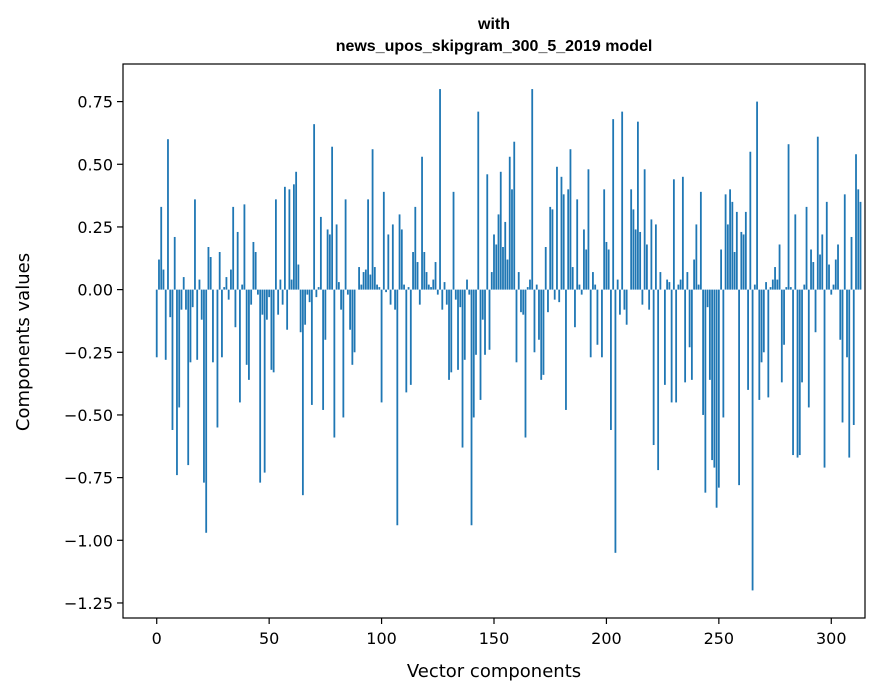  I want to click on y-tick-label: −0.25, so click(88, 352).